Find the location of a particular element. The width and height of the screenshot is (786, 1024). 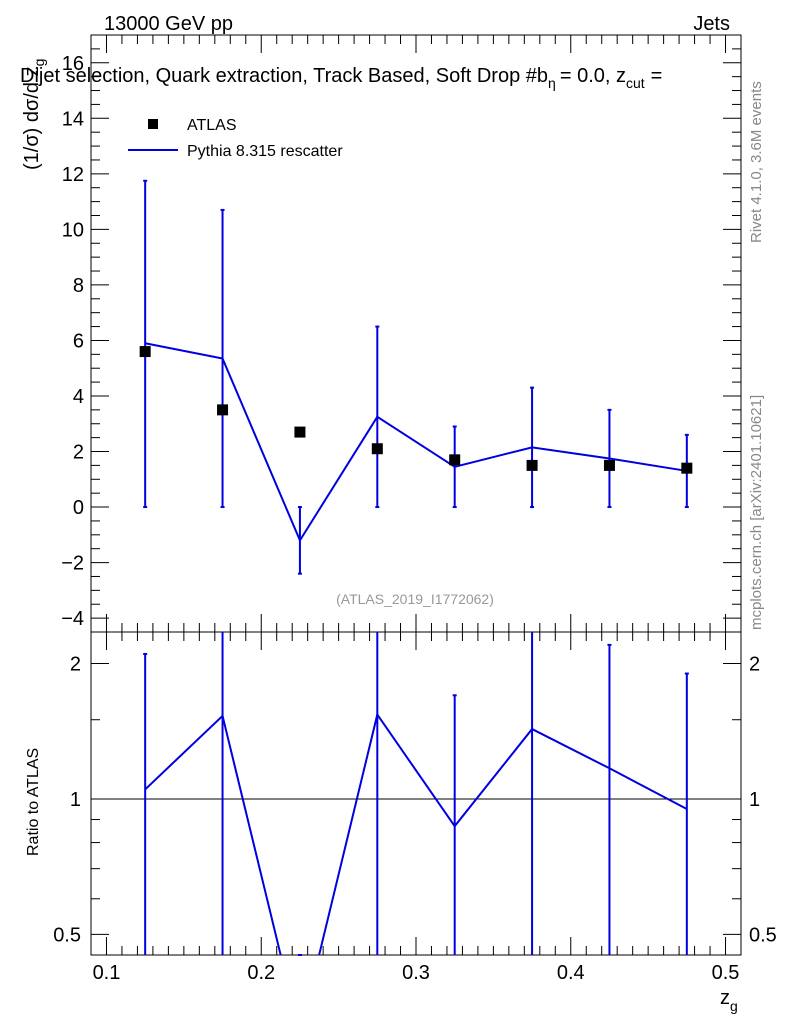

main-ytick-label: 16 is located at coordinates (73, 64).